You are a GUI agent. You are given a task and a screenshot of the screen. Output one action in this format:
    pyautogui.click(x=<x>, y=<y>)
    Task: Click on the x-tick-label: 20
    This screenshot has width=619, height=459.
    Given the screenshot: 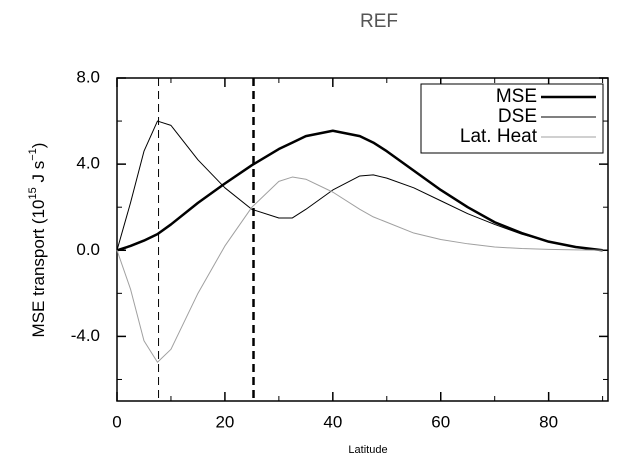 What is the action you would take?
    pyautogui.click(x=224, y=421)
    